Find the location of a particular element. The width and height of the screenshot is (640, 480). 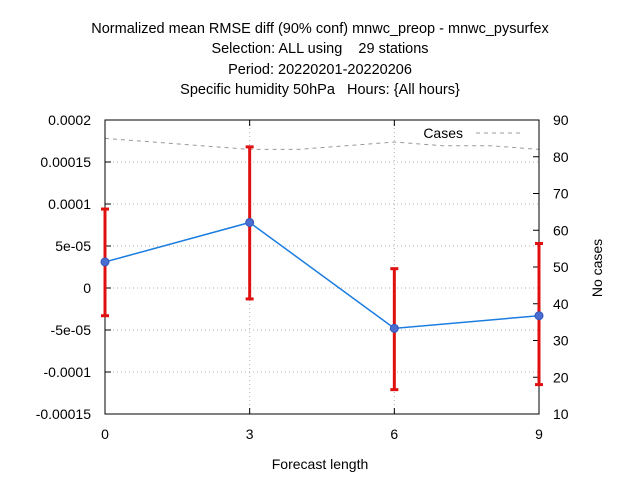

y2-tick-label: 90 is located at coordinates (561, 120).